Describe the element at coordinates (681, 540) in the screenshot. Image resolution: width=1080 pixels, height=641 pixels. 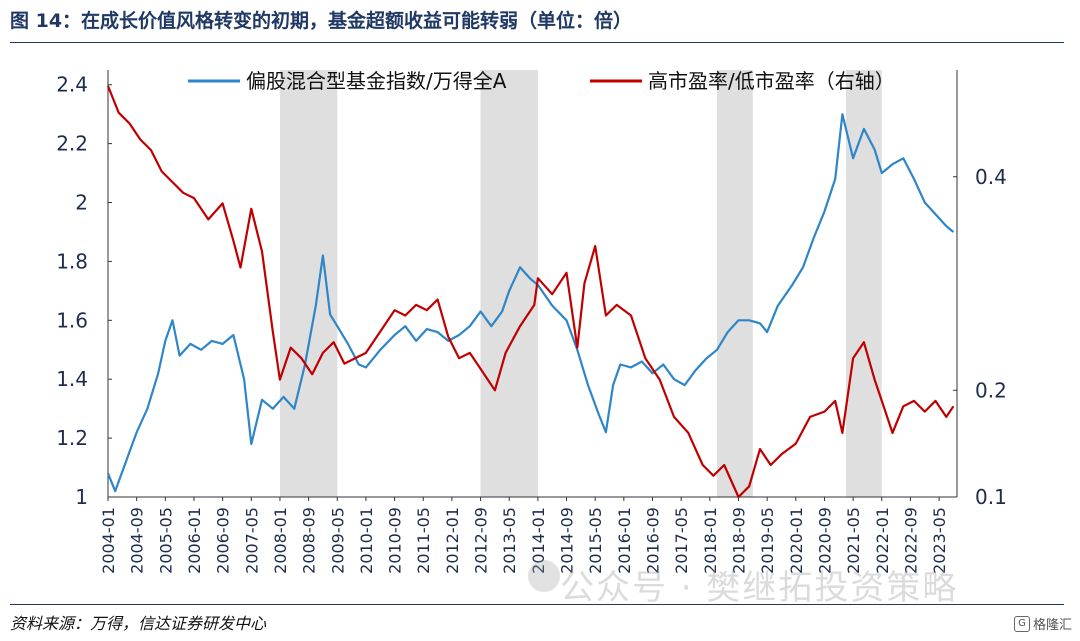
I see `x-tick-label: 2017-05` at that location.